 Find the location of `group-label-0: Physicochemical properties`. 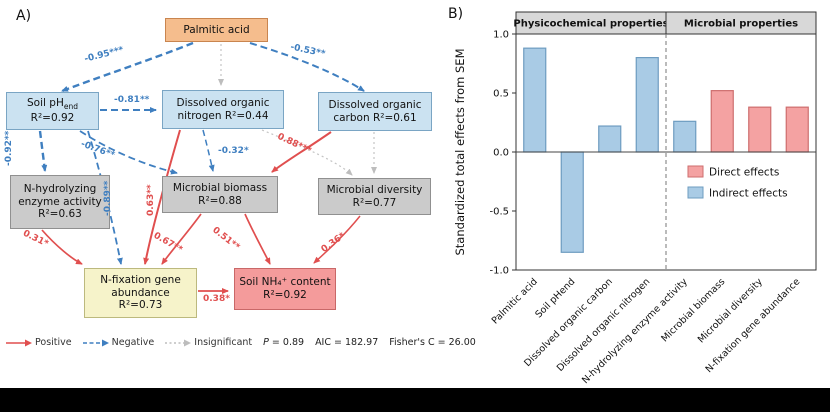

group-label-0: Physicochemical properties is located at coordinates (590, 24).